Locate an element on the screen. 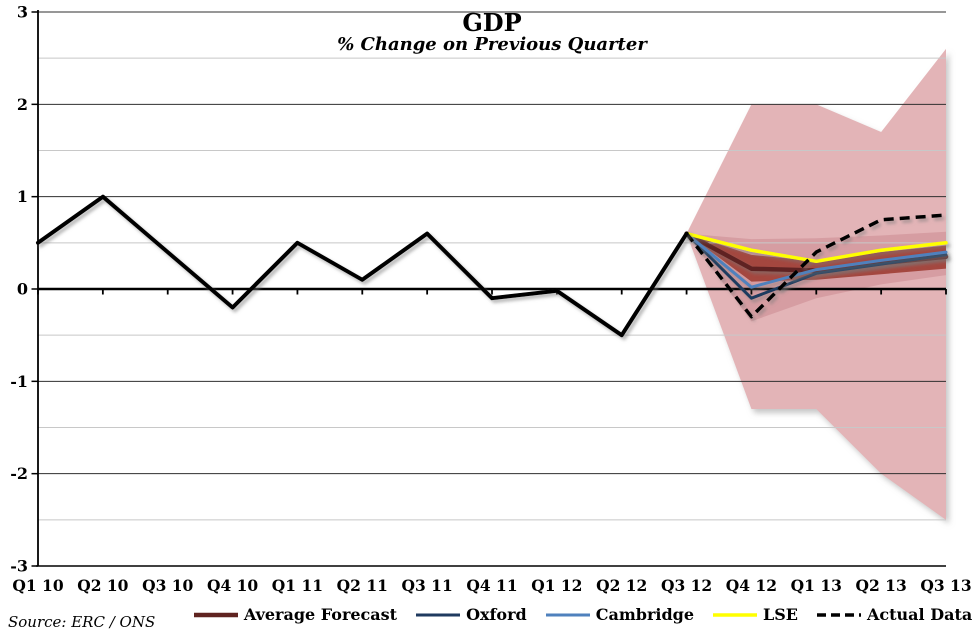 Image resolution: width=977 pixels, height=638 pixels. x-tick-label: Q1 10 is located at coordinates (37, 585).